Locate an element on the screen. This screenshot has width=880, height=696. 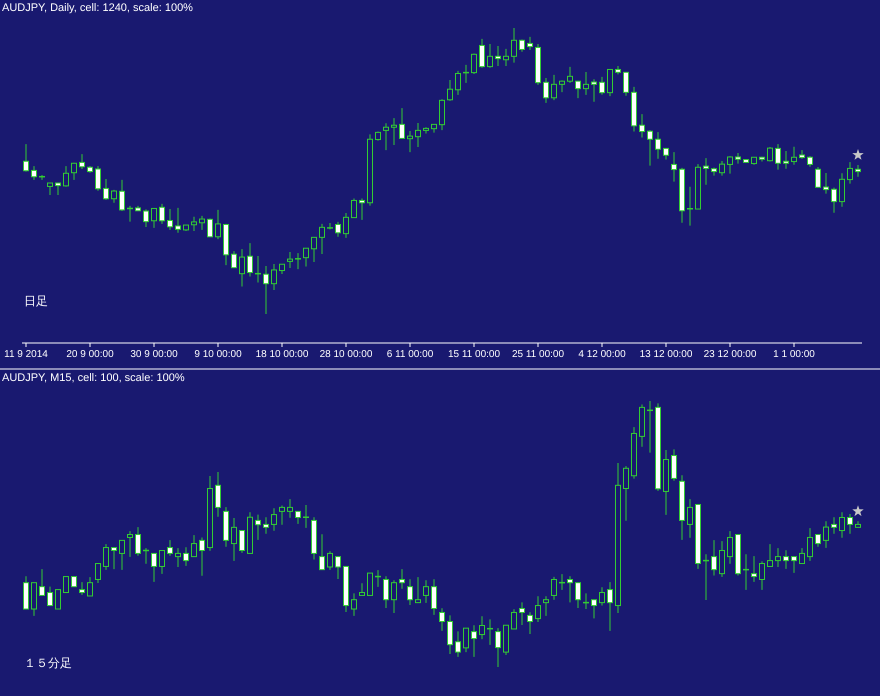
x-tick-label: 9 10 00:00 is located at coordinates (218, 354).